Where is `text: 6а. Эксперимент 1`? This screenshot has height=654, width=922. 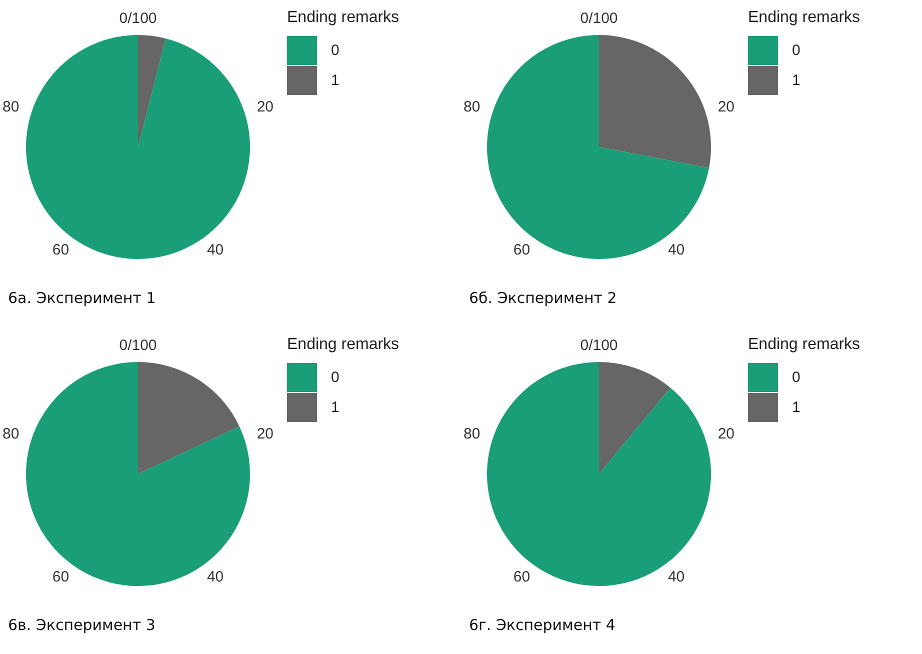
text: 6а. Эксперимент 1 is located at coordinates (82, 298).